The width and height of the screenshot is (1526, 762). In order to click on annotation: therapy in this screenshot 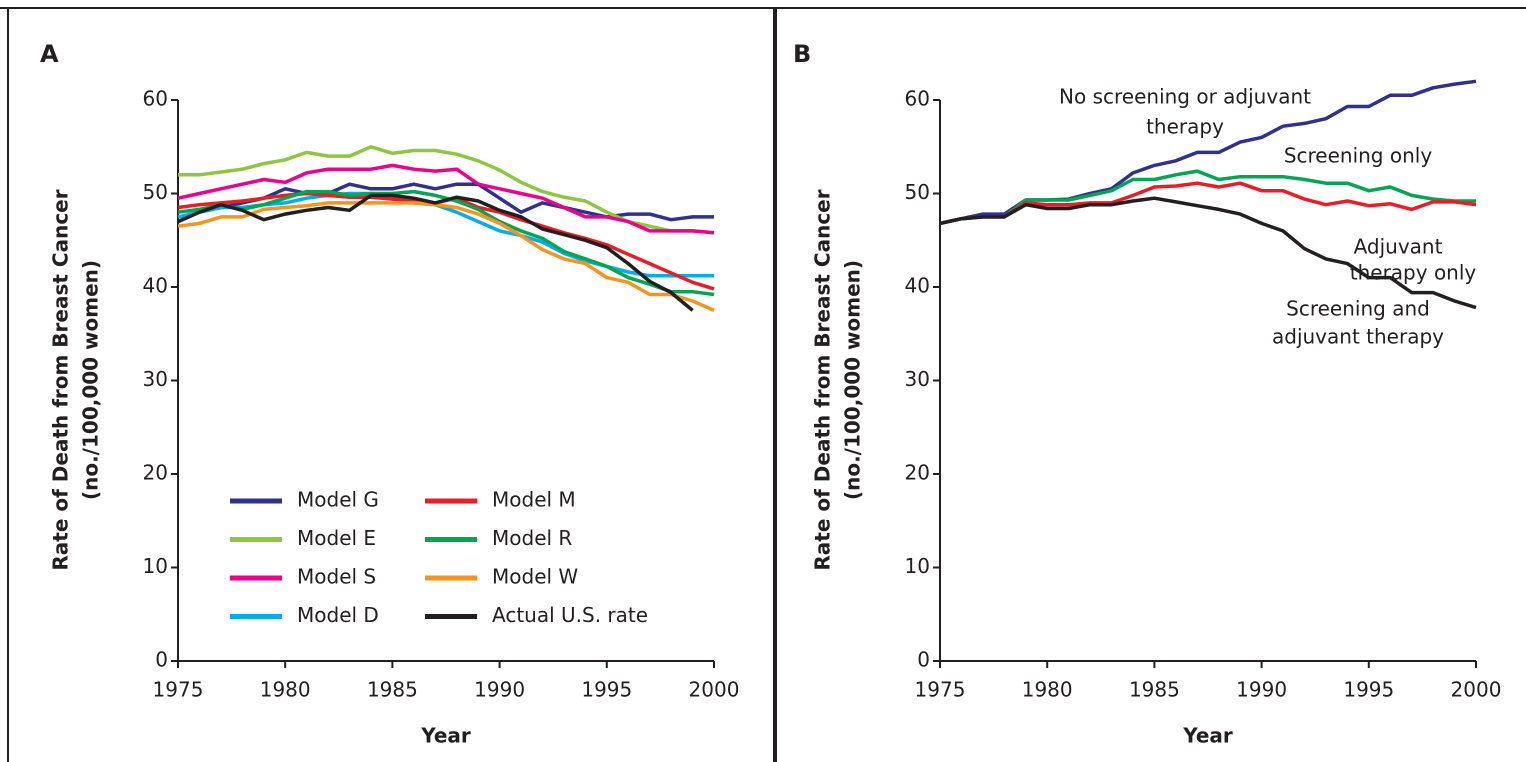, I will do `click(1185, 127)`.